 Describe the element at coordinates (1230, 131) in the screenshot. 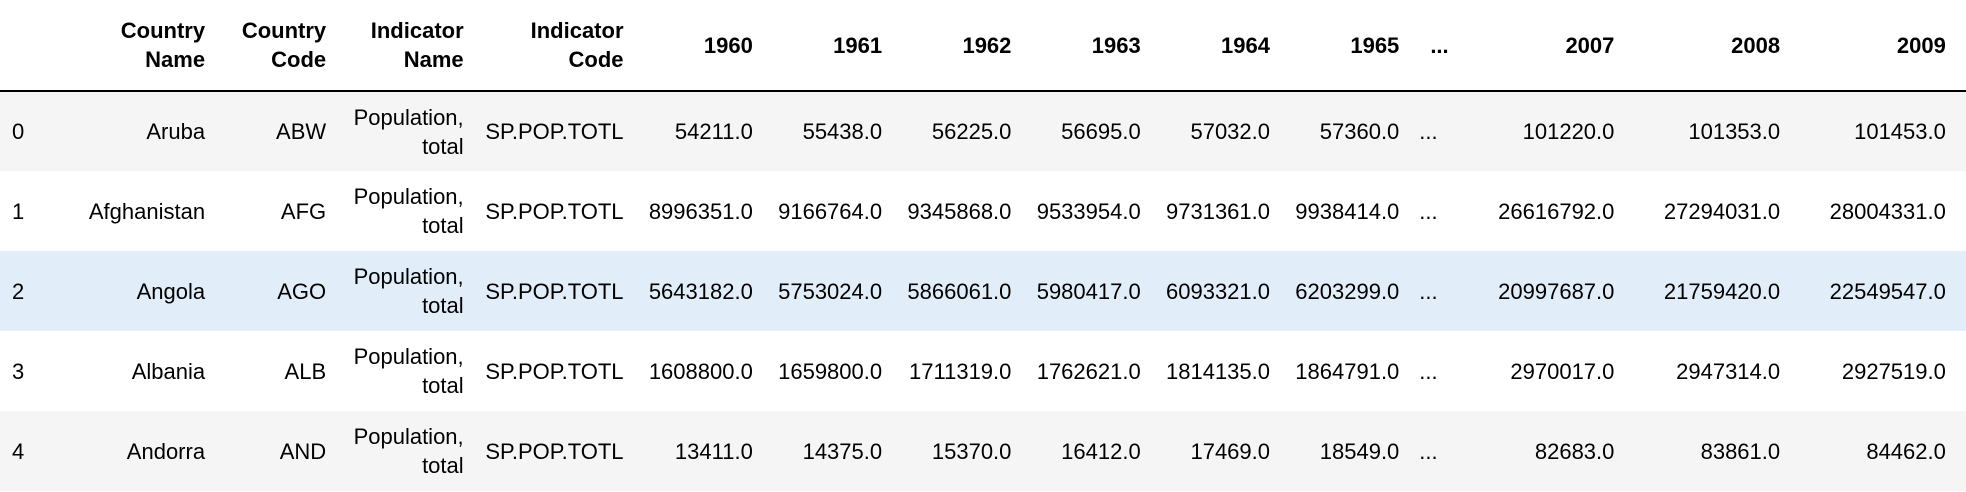

I see `cell-1964: 57032.0` at that location.